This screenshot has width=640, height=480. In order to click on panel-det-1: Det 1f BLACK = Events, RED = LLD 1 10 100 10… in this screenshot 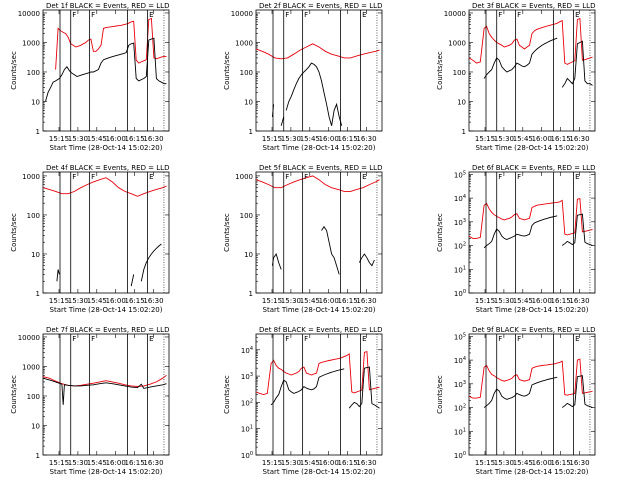, I will do `click(89, 77)`.